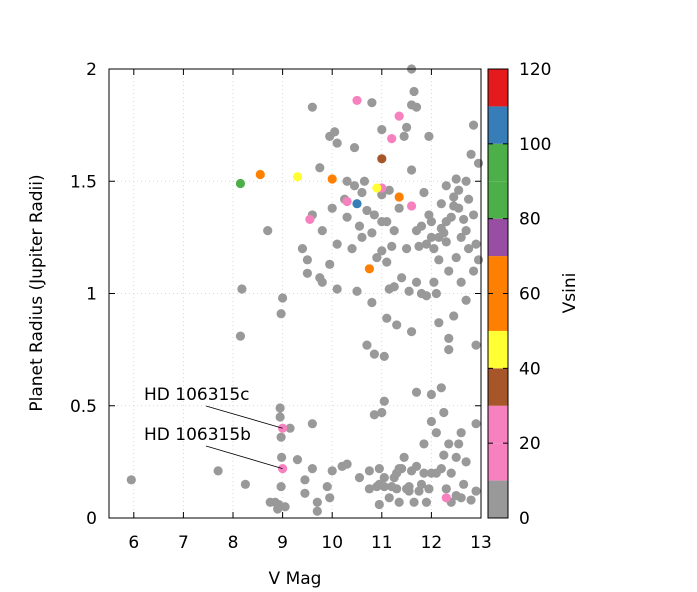  I want to click on colorbar: 0 20 40 60 80 100 120, so click(519, 294).